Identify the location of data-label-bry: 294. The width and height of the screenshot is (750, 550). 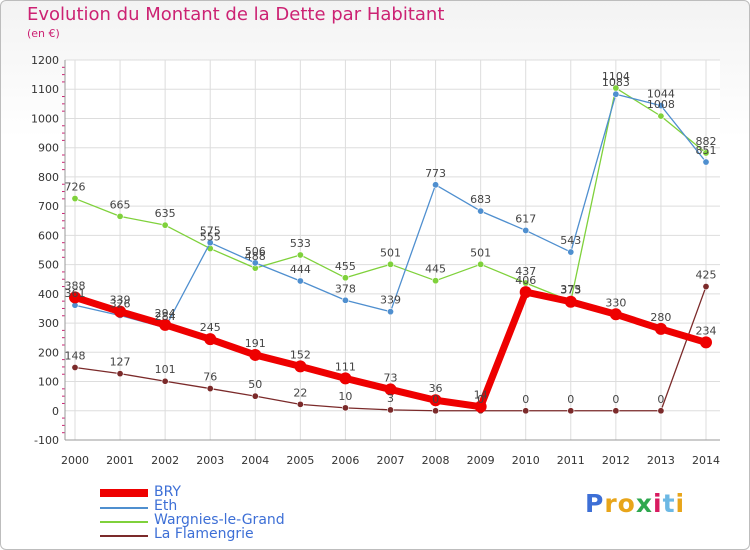
(165, 313).